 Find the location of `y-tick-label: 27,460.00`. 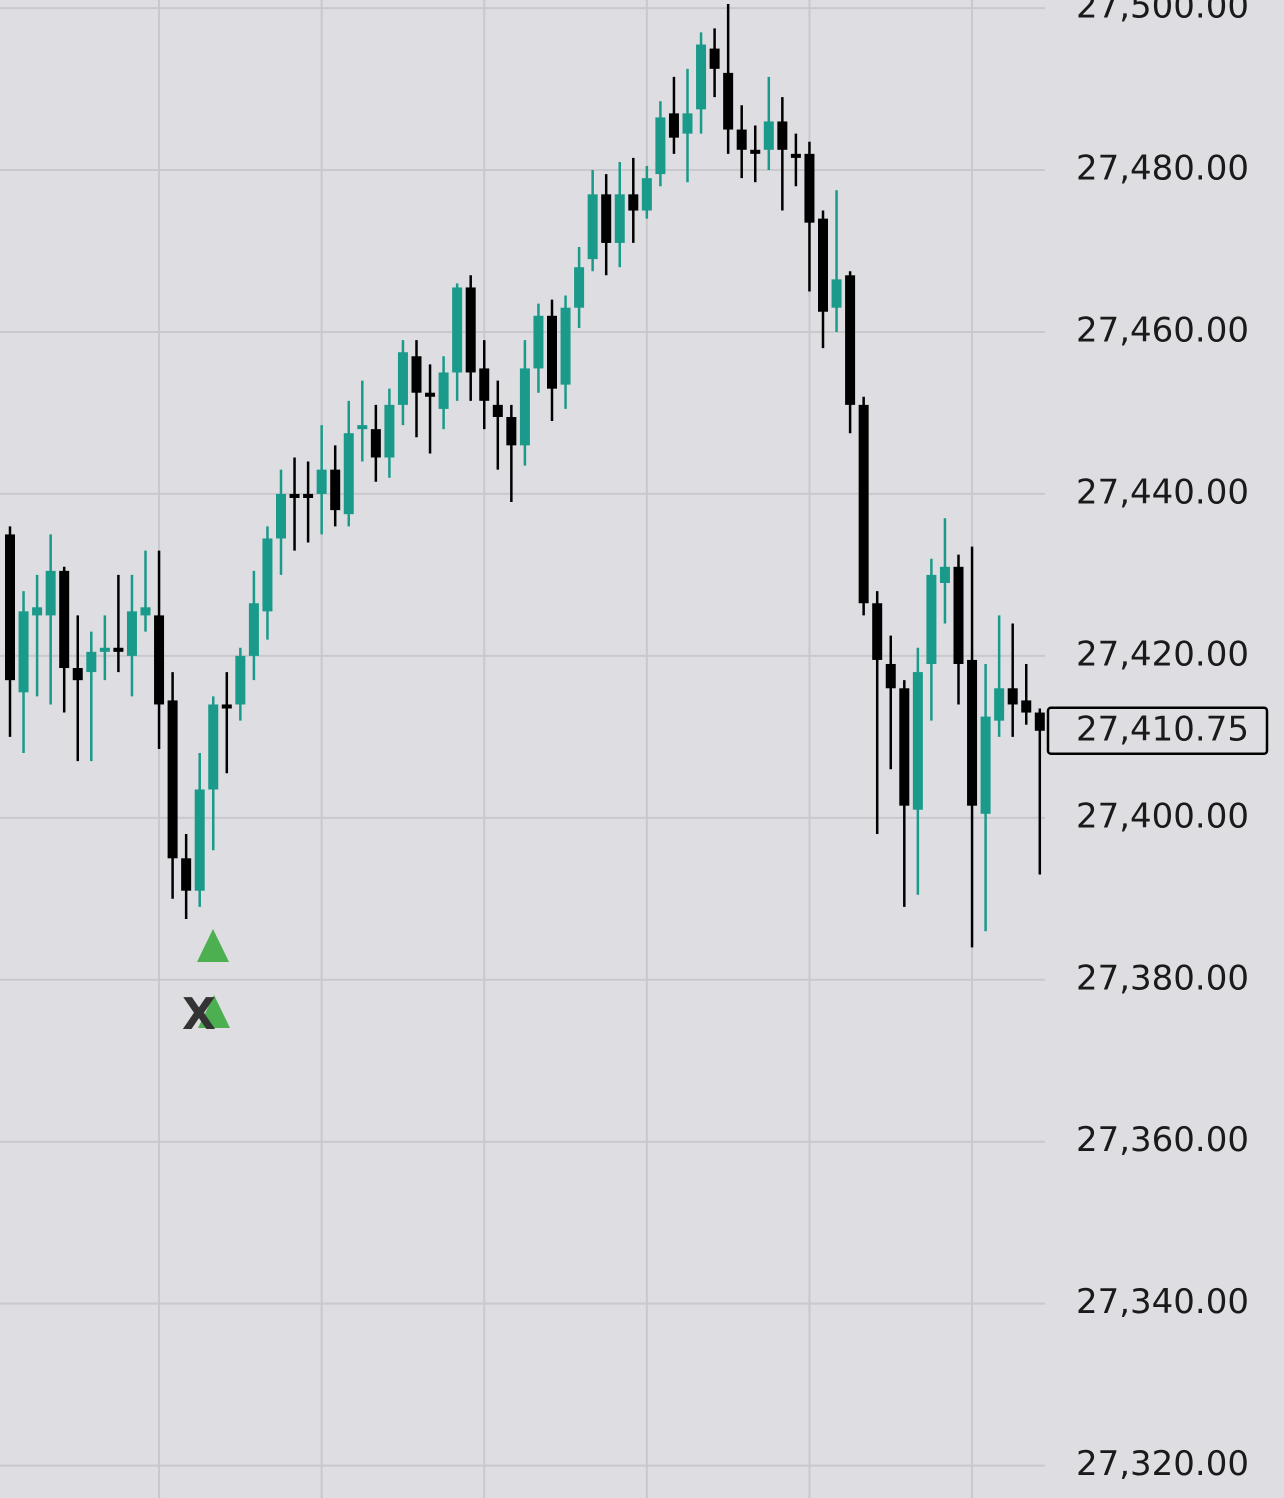

y-tick-label: 27,460.00 is located at coordinates (1162, 330).